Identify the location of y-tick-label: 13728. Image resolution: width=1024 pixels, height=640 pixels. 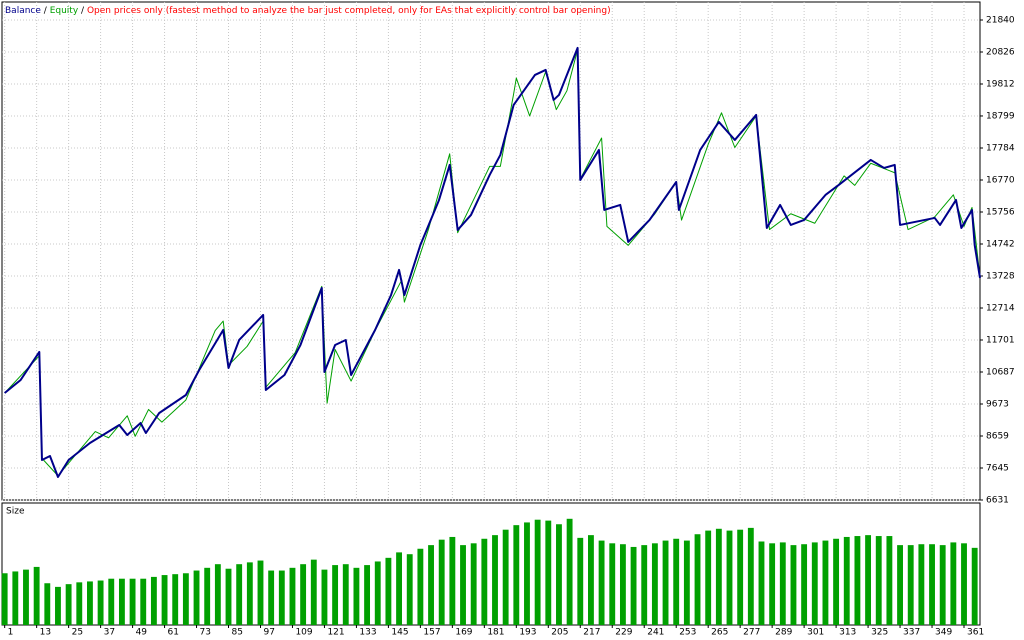
(1000, 277).